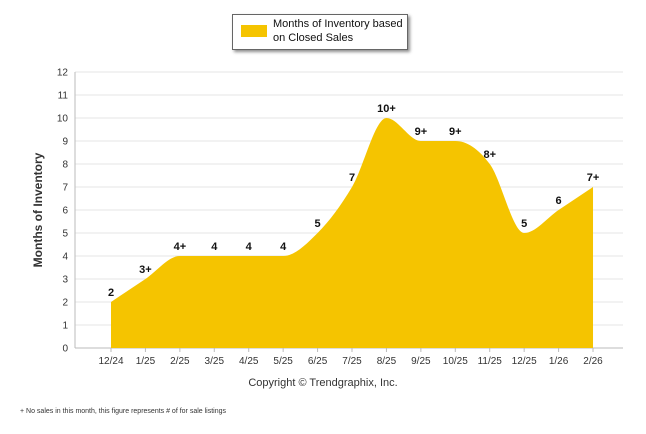 The height and width of the screenshot is (434, 646). Describe the element at coordinates (352, 361) in the screenshot. I see `x-tick-label: 7/25` at that location.